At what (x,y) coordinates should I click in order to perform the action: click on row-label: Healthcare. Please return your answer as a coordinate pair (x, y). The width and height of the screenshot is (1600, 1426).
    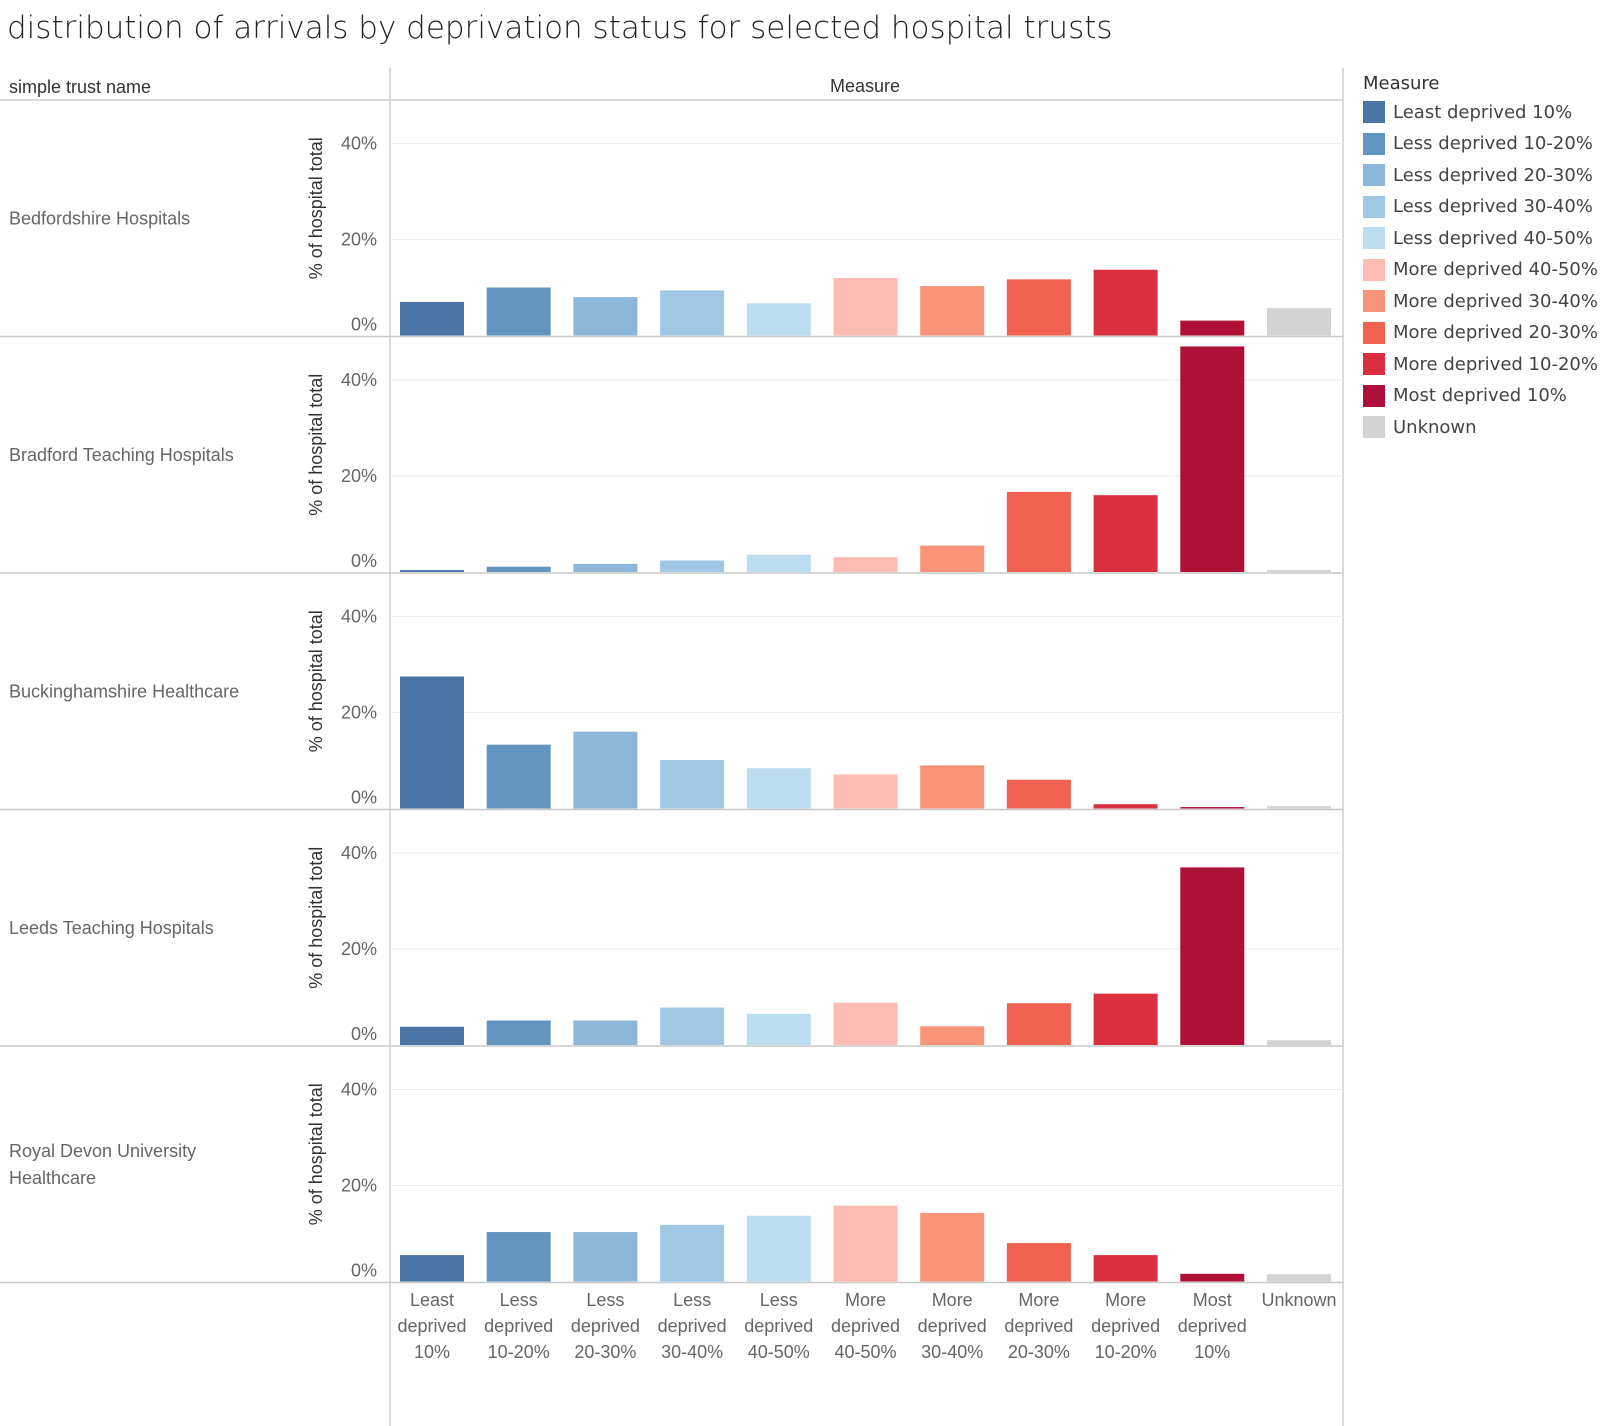
    Looking at the image, I should click on (52, 1178).